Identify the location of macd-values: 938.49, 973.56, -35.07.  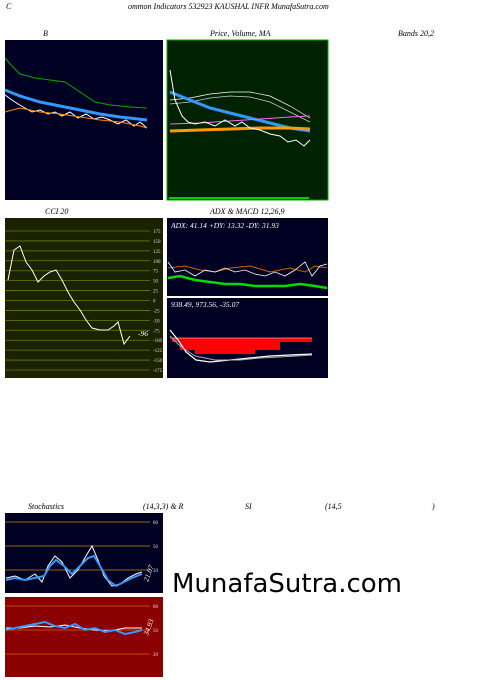
(205, 304).